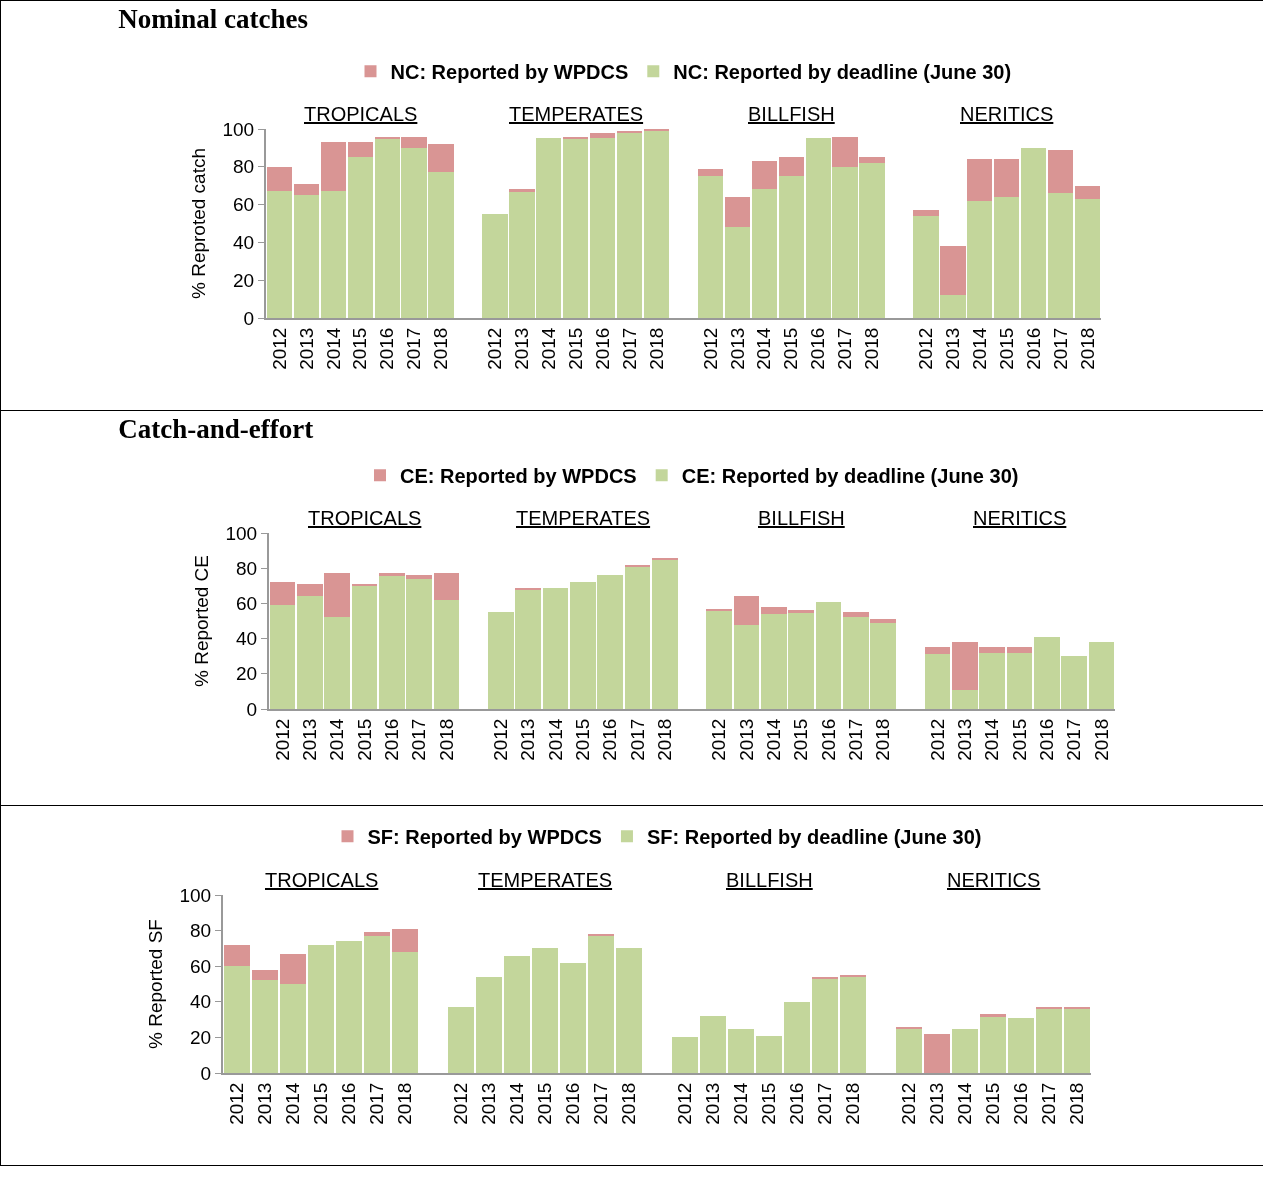 The width and height of the screenshot is (1263, 1180). What do you see at coordinates (247, 639) in the screenshot?
I see `y-tick-label: 40` at bounding box center [247, 639].